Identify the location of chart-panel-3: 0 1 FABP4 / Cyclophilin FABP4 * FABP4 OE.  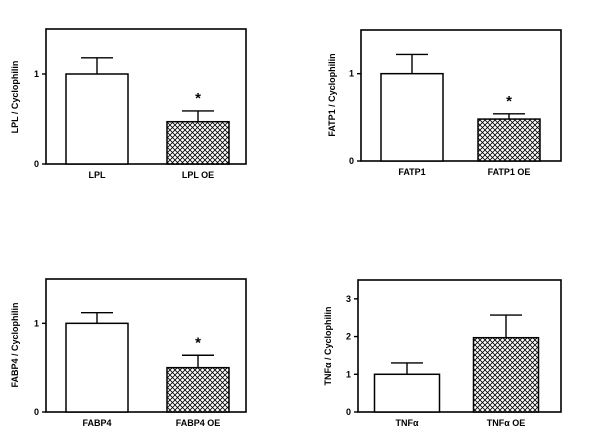
(128, 353).